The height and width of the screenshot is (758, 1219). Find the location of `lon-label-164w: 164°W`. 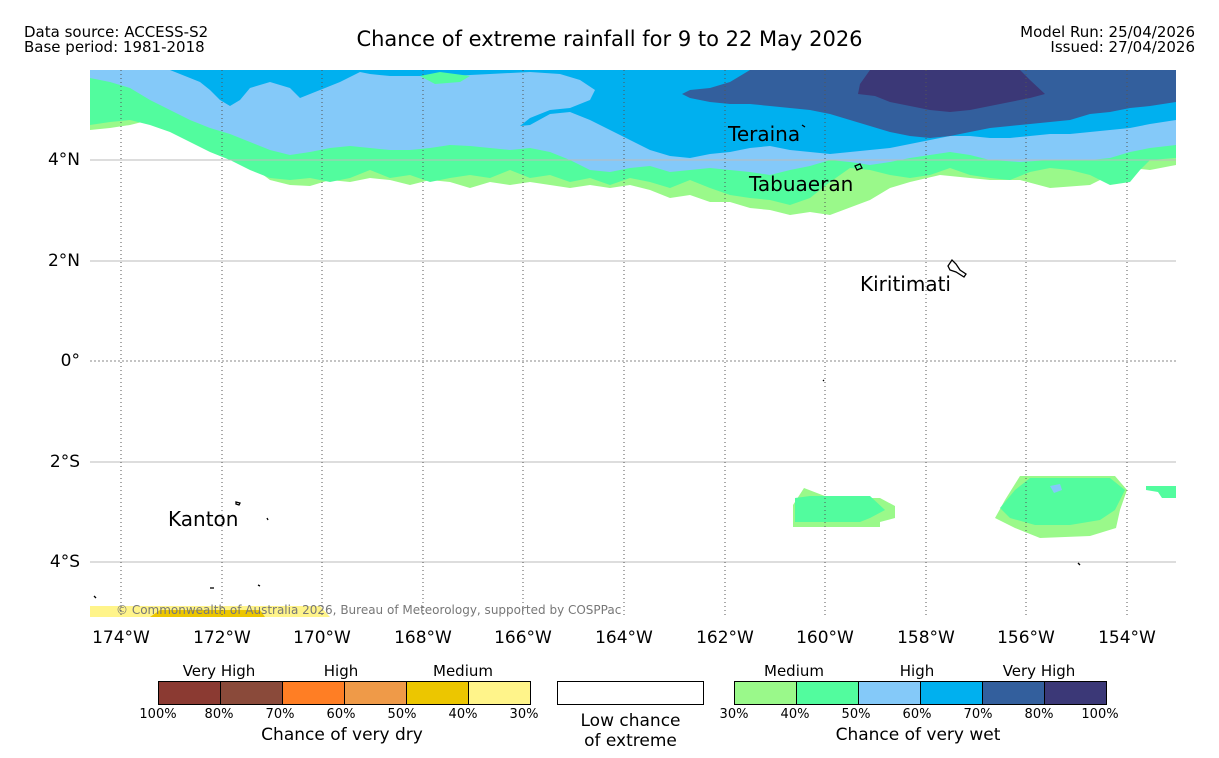

lon-label-164w: 164°W is located at coordinates (624, 638).